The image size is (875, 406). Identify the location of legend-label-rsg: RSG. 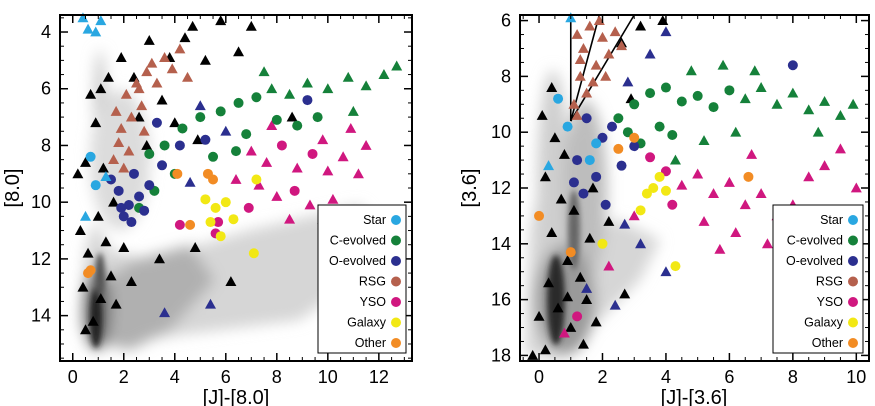
(372, 282).